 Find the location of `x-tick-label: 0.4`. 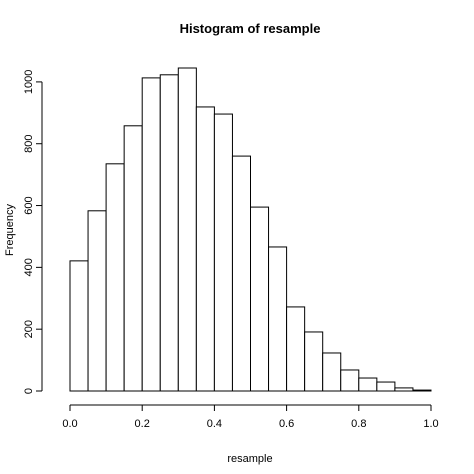

x-tick-label: 0.4 is located at coordinates (214, 424).